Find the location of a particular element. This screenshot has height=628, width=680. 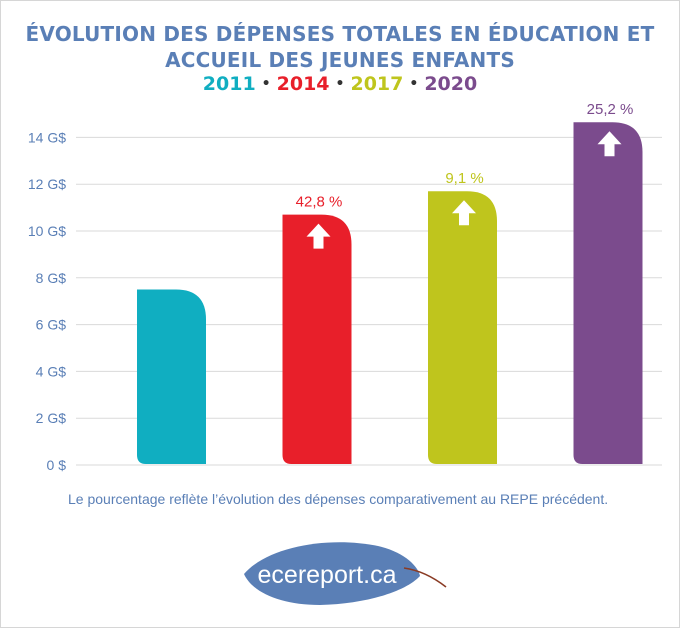

y-tick-label: 14 G$ is located at coordinates (47, 137).